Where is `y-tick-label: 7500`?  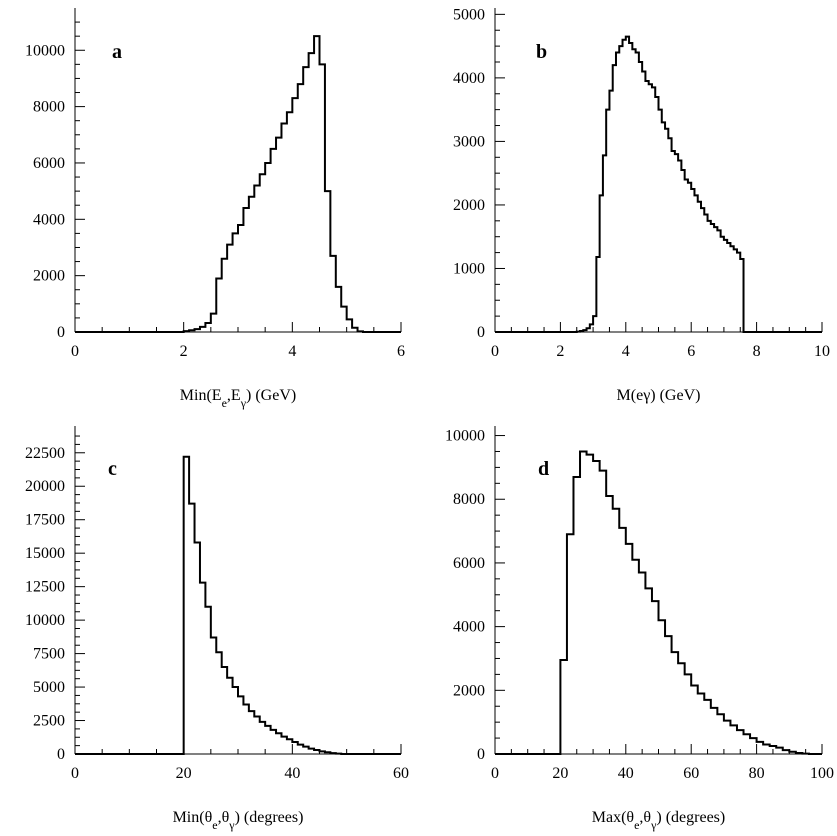
y-tick-label: 7500 is located at coordinates (49, 654).